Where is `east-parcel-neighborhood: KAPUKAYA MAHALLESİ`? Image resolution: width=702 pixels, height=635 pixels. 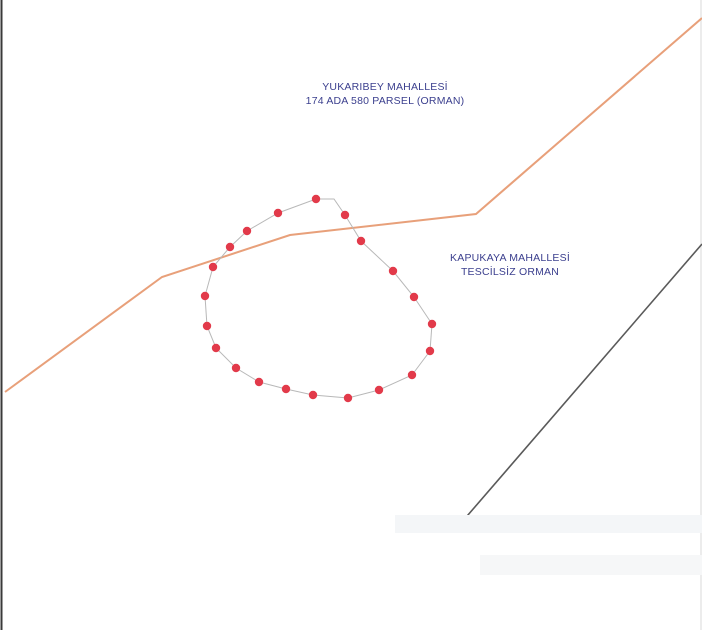
east-parcel-neighborhood: KAPUKAYA MAHALLESİ is located at coordinates (510, 258).